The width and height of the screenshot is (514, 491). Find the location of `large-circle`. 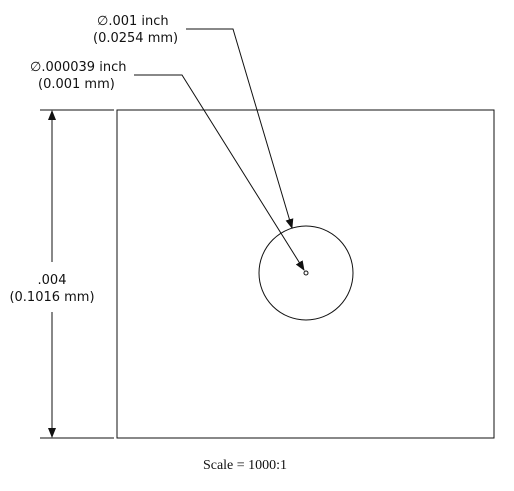

large-circle is located at coordinates (306, 273).